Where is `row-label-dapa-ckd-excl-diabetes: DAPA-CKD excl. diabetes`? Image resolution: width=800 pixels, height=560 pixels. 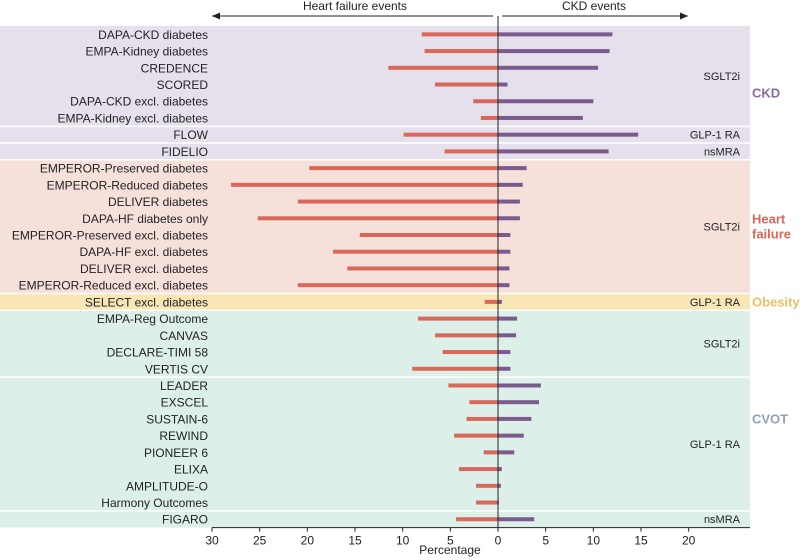 row-label-dapa-ckd-excl-diabetes: DAPA-CKD excl. diabetes is located at coordinates (139, 102).